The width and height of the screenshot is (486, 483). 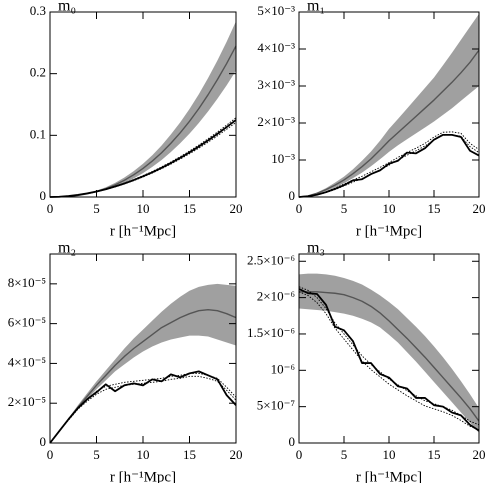 I want to click on y-tick-label: 8×10⁻⁵, so click(x=27, y=282).